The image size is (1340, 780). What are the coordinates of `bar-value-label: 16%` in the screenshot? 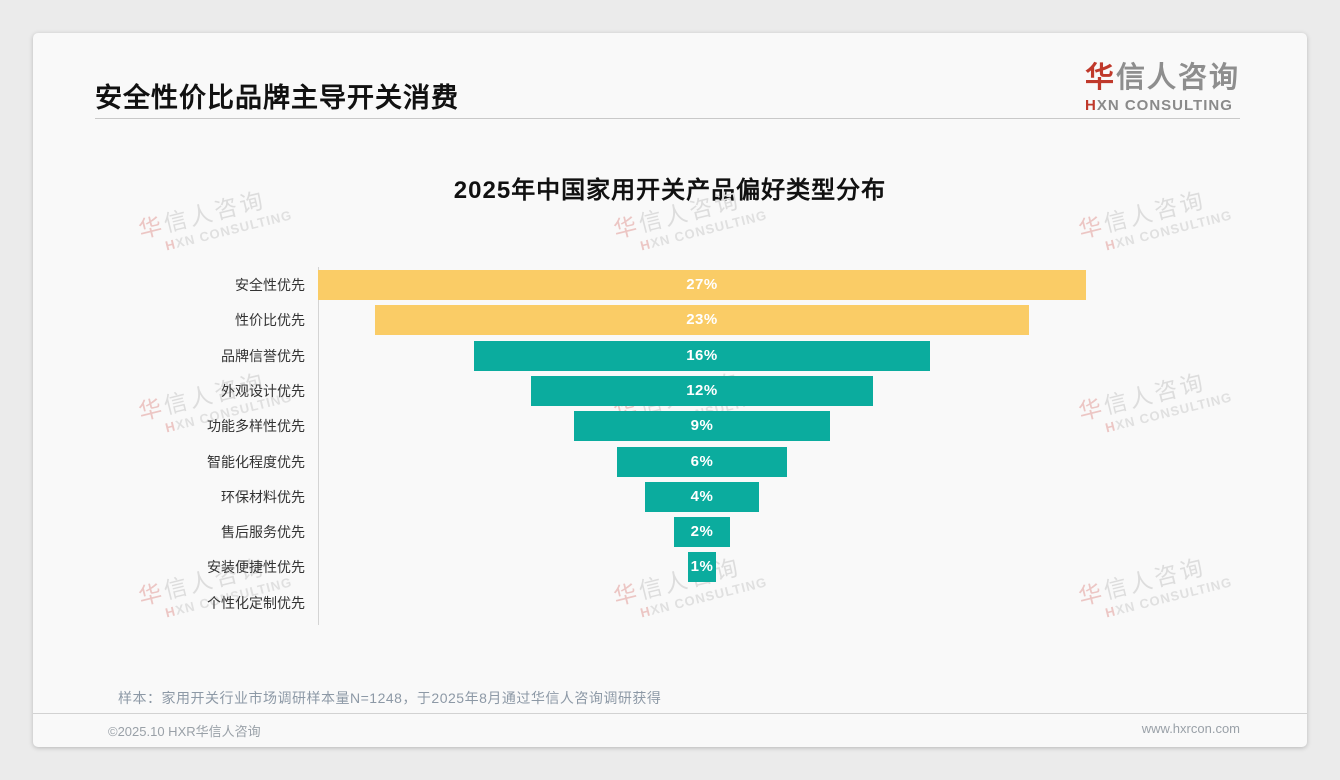 It's located at (702, 355).